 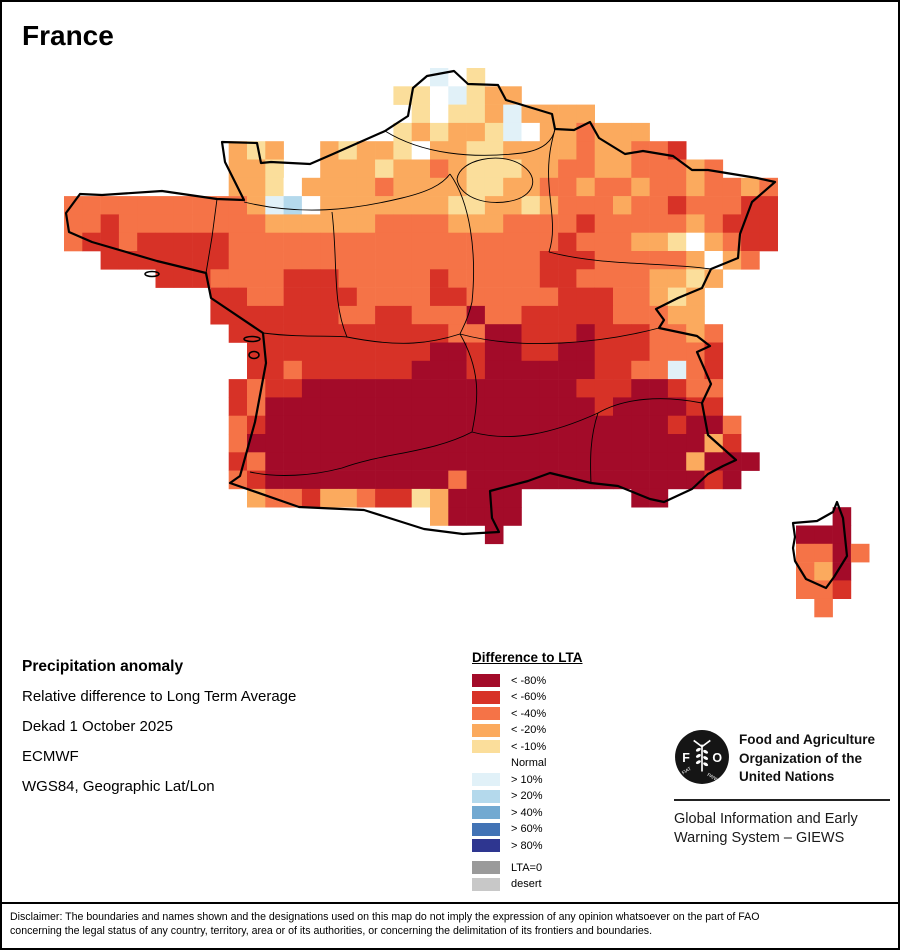 I want to click on legend-item: LTA=0, so click(x=557, y=867).